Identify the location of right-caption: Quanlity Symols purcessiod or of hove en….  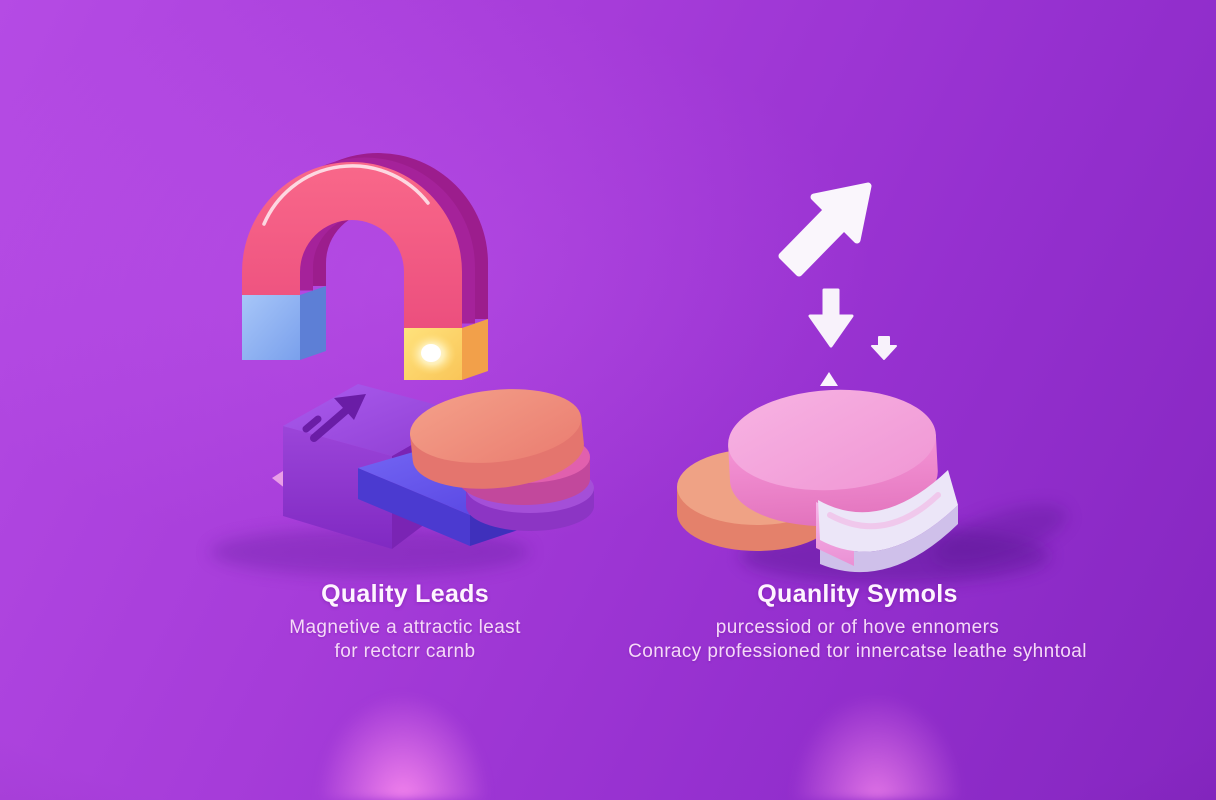
(857, 622).